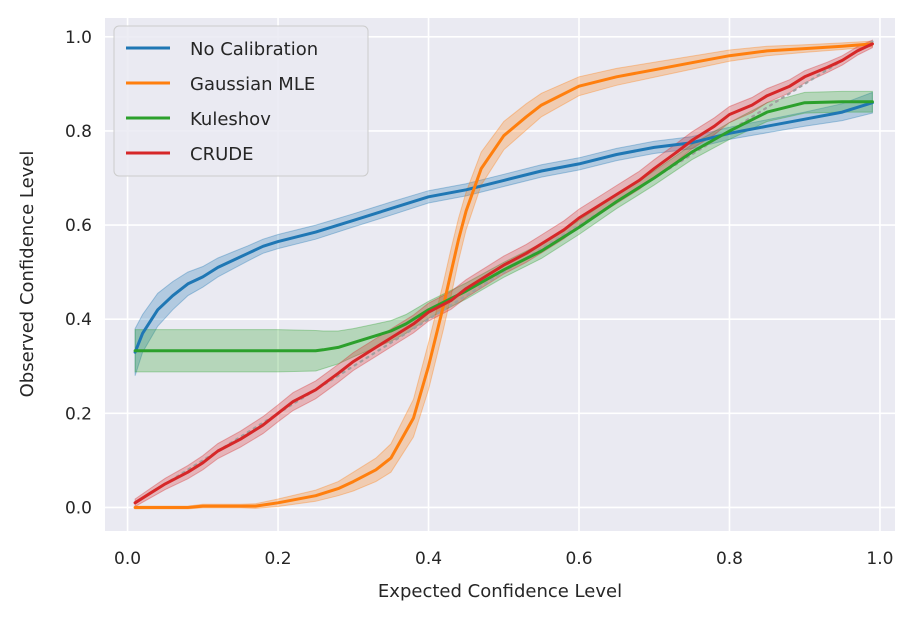 This screenshot has height=621, width=913. Describe the element at coordinates (27, 274) in the screenshot. I see `y-axis-title: Observed Confidence Level` at that location.